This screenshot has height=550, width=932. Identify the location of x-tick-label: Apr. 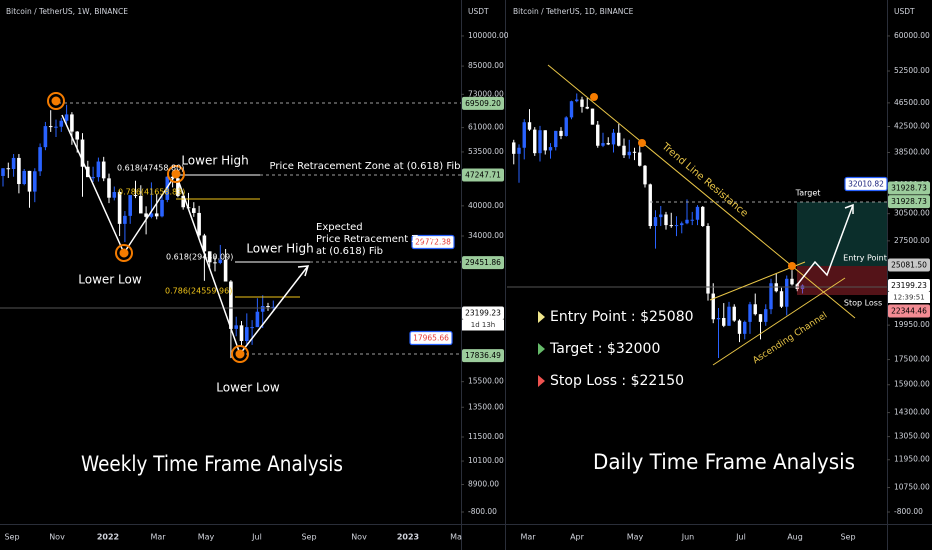
(577, 537).